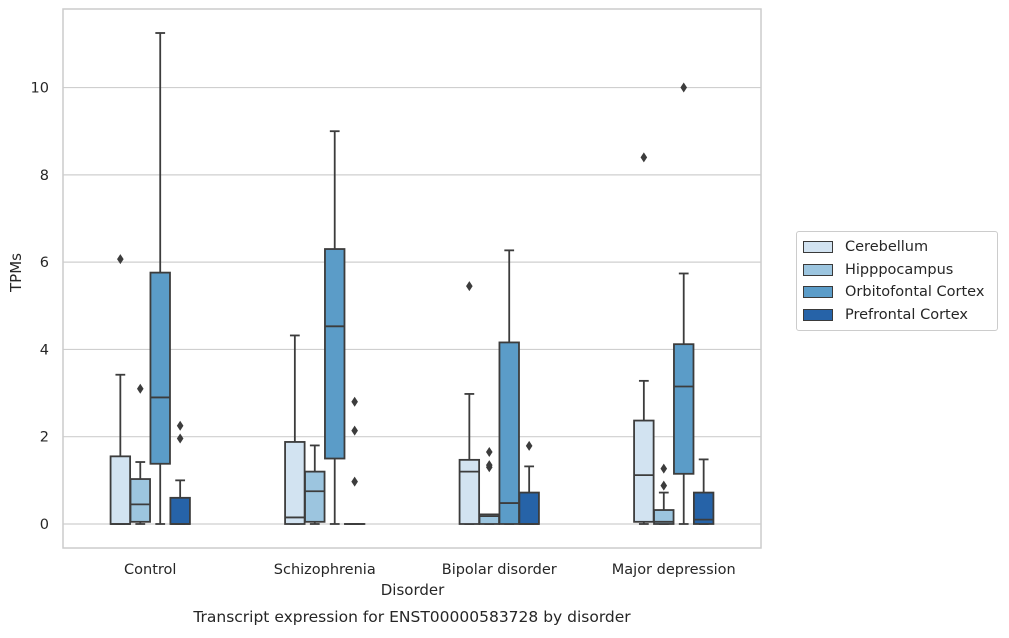 The width and height of the screenshot is (1009, 638). I want to click on x-axis-label: Disorder, so click(413, 590).